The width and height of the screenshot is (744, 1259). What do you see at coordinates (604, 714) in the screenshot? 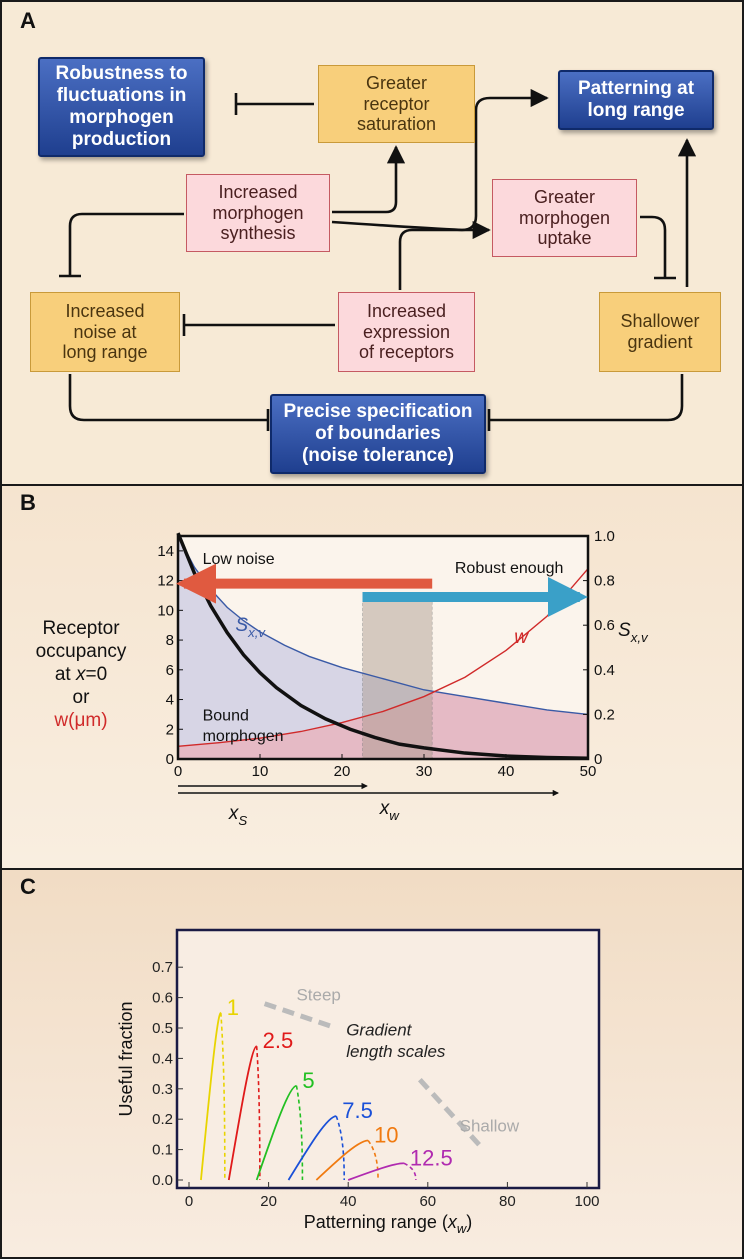
I see `y-tick-label-right: 0.2` at bounding box center [604, 714].